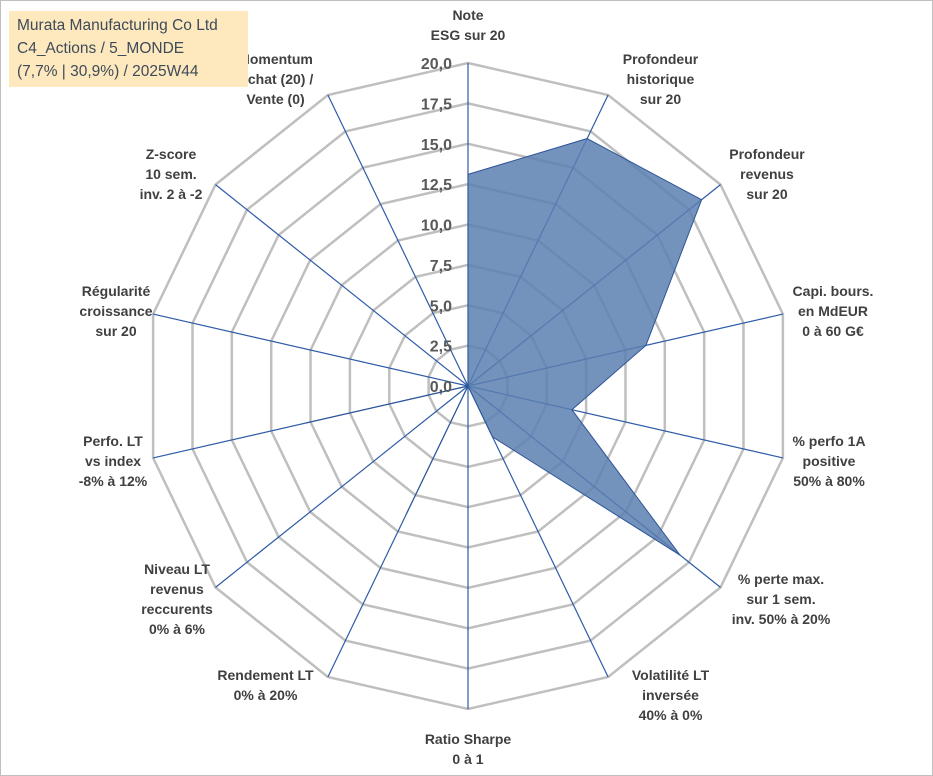 The width and height of the screenshot is (933, 776). I want to click on axis-label-line: inversée, so click(670, 695).